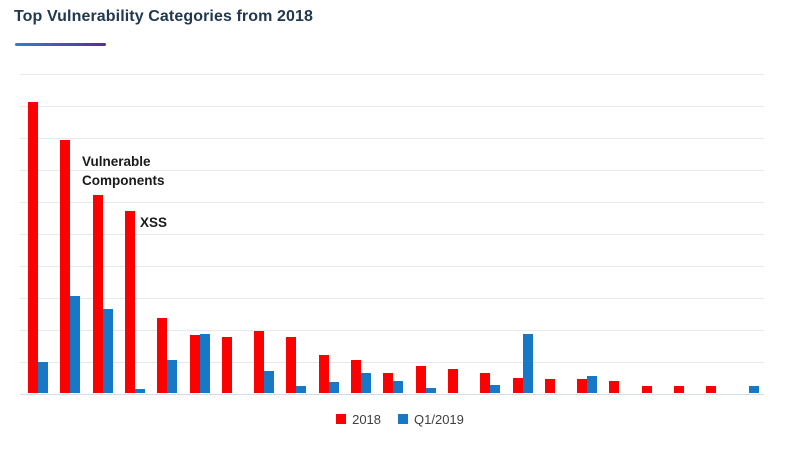 The height and width of the screenshot is (450, 800). I want to click on legend: 2018 Q1/2019, so click(400, 419).